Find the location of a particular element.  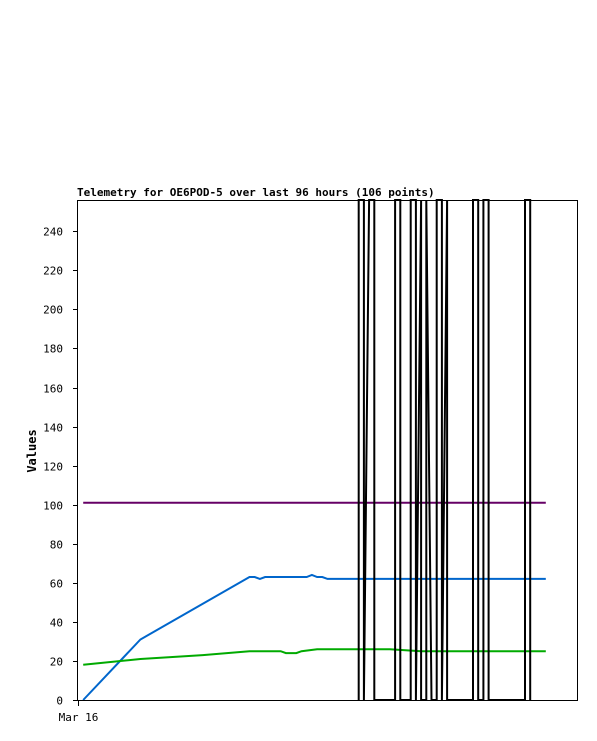

y-tick-label: 60 is located at coordinates (56, 584).